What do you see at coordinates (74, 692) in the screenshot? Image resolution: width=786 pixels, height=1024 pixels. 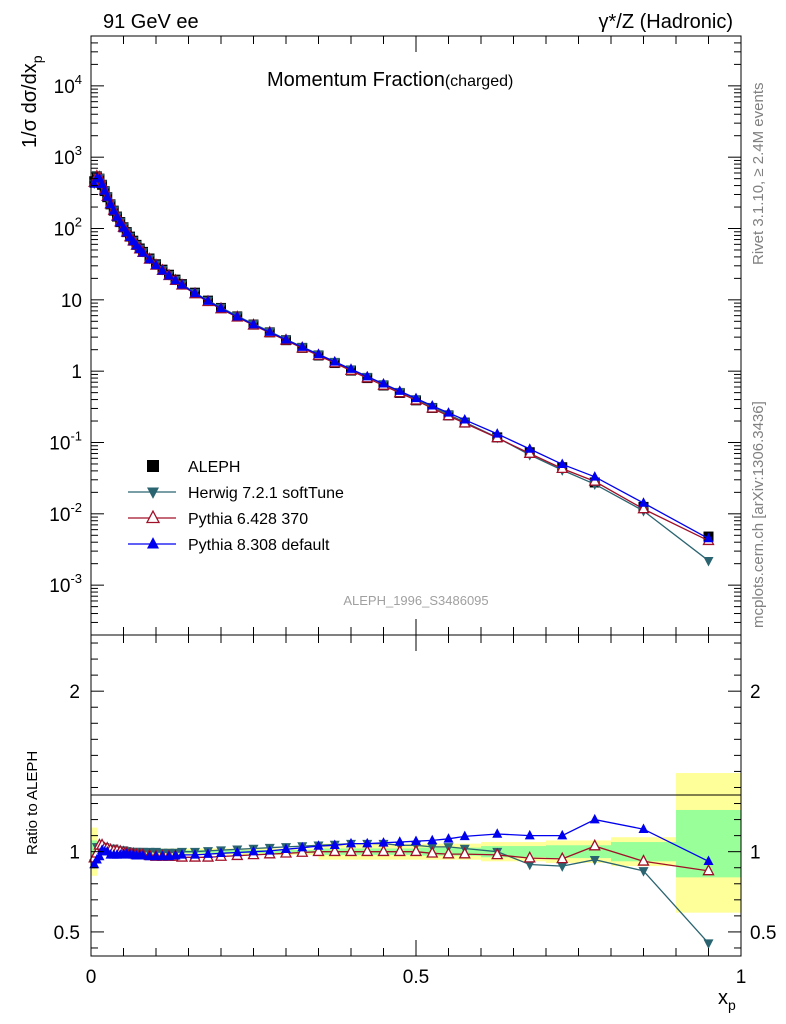 I see `ratio-y-tick-label-left: 2` at bounding box center [74, 692].